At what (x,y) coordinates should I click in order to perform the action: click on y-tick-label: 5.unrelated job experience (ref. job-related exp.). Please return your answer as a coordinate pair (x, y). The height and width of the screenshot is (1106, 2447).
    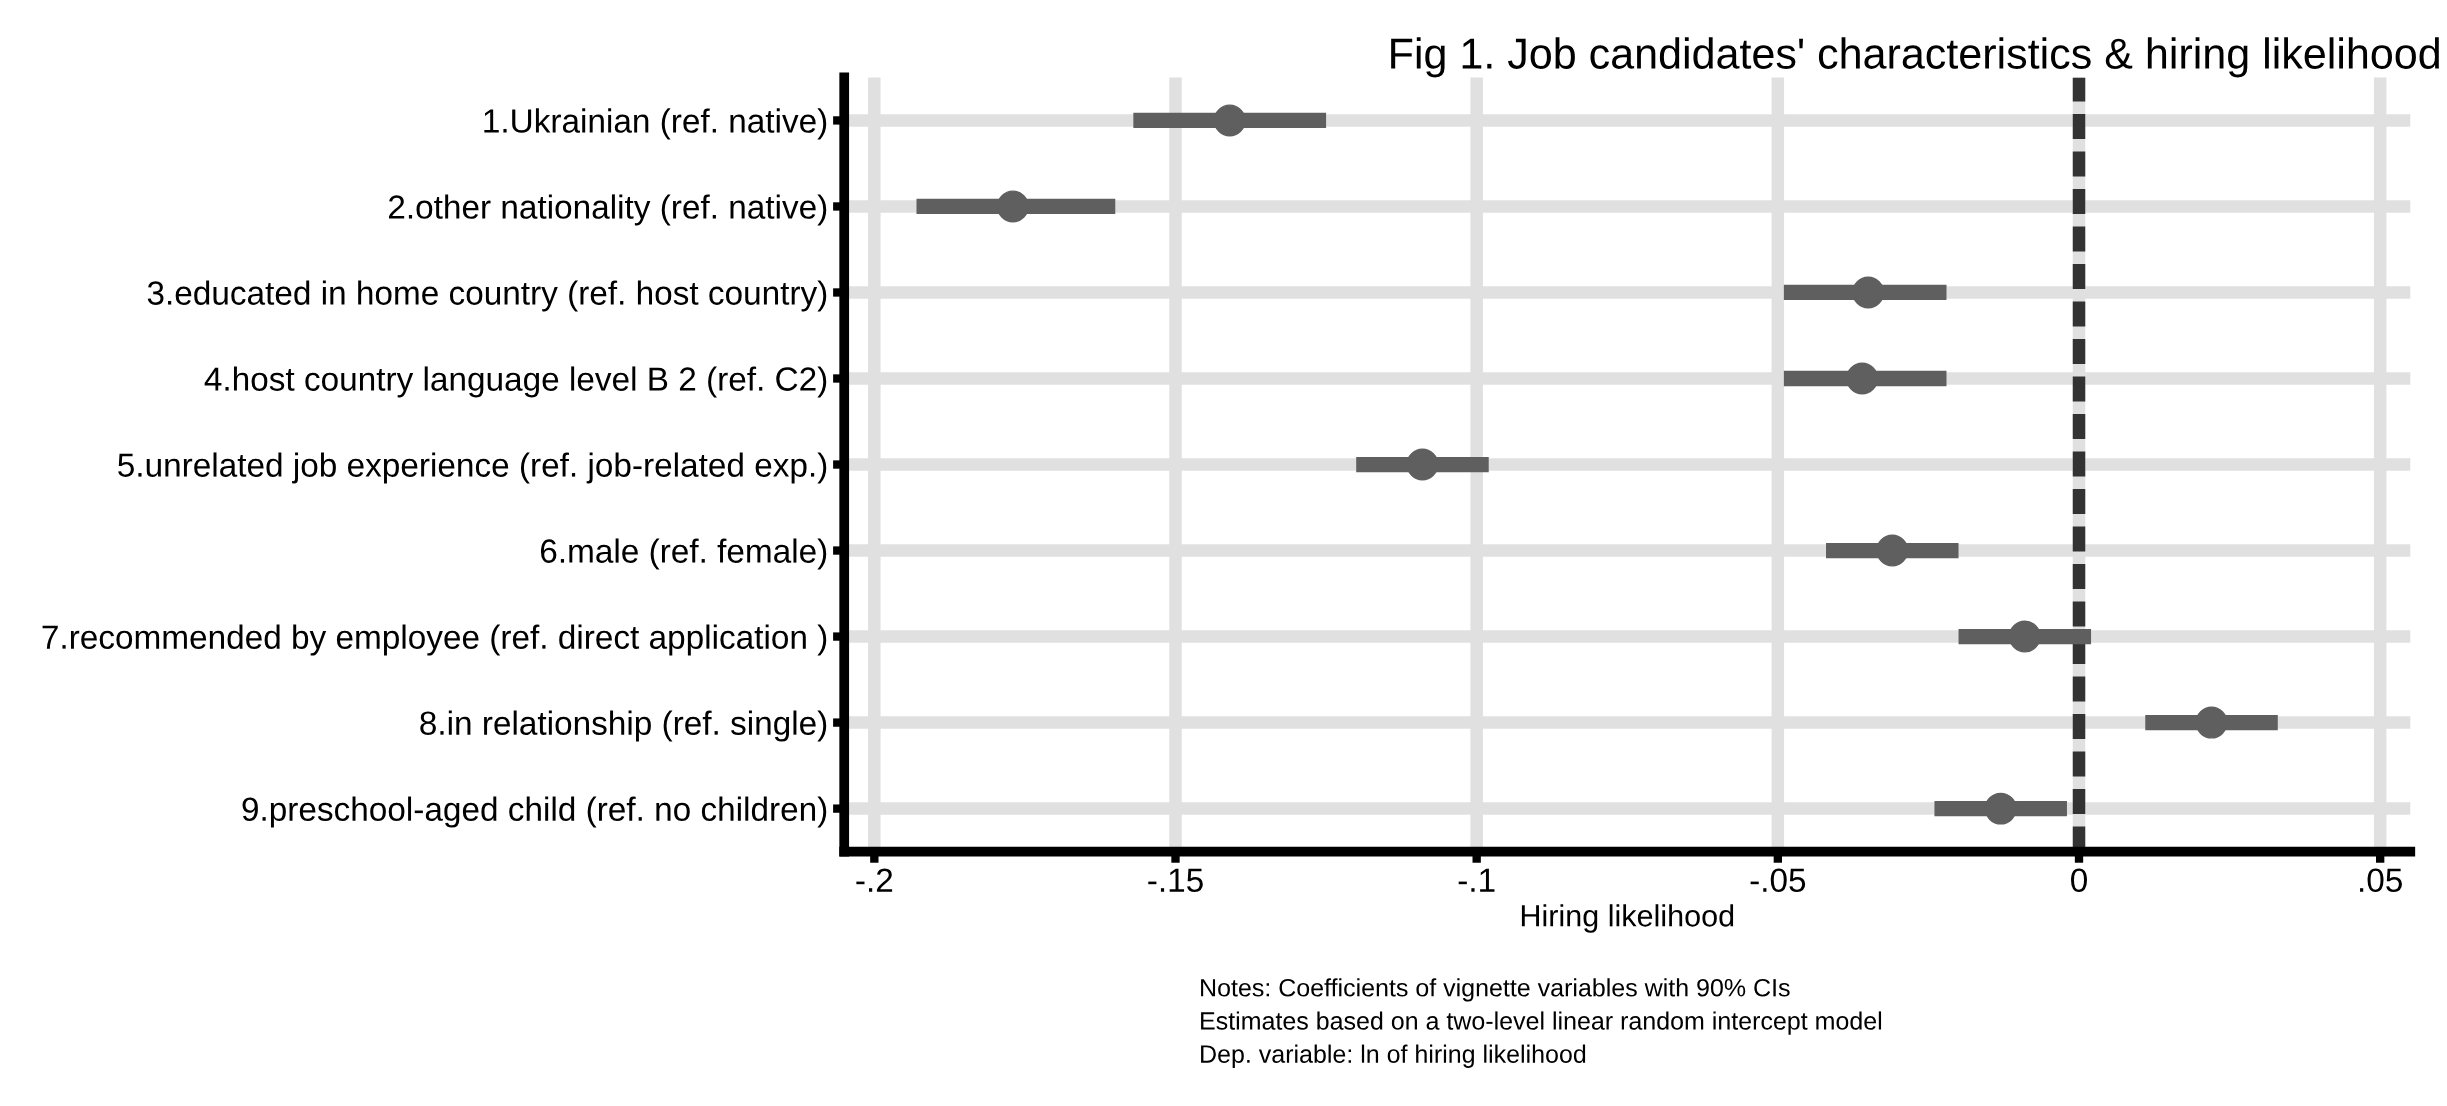
    Looking at the image, I should click on (472, 468).